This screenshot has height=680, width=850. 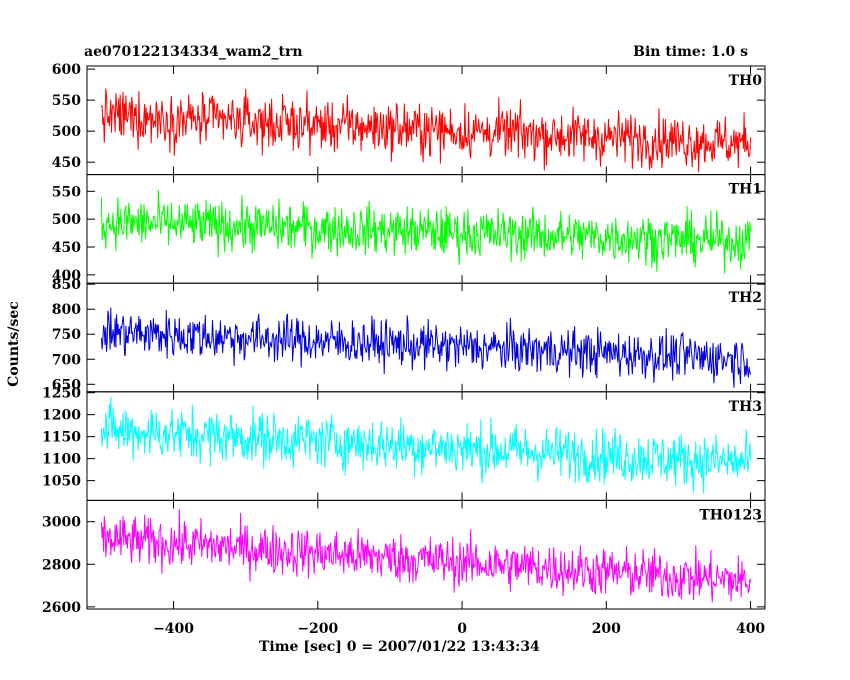 I want to click on panel-frame, so click(x=426, y=554).